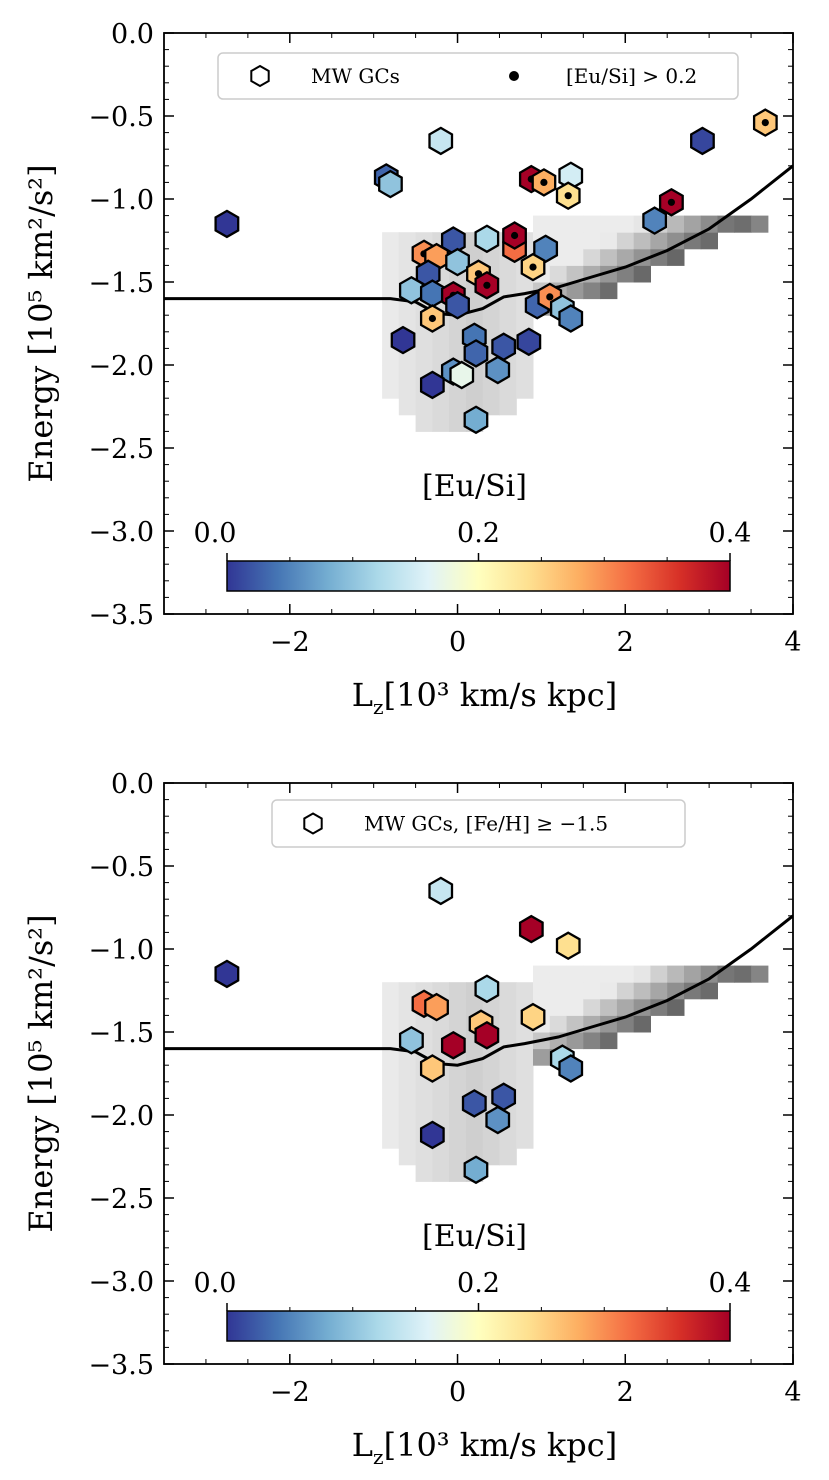 The height and width of the screenshot is (1480, 829). I want to click on legend-box, so click(478, 76).